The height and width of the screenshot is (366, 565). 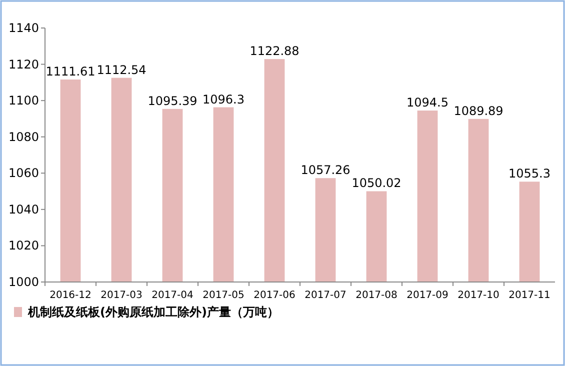 What do you see at coordinates (275, 51) in the screenshot?
I see `data-label: 1122.88` at bounding box center [275, 51].